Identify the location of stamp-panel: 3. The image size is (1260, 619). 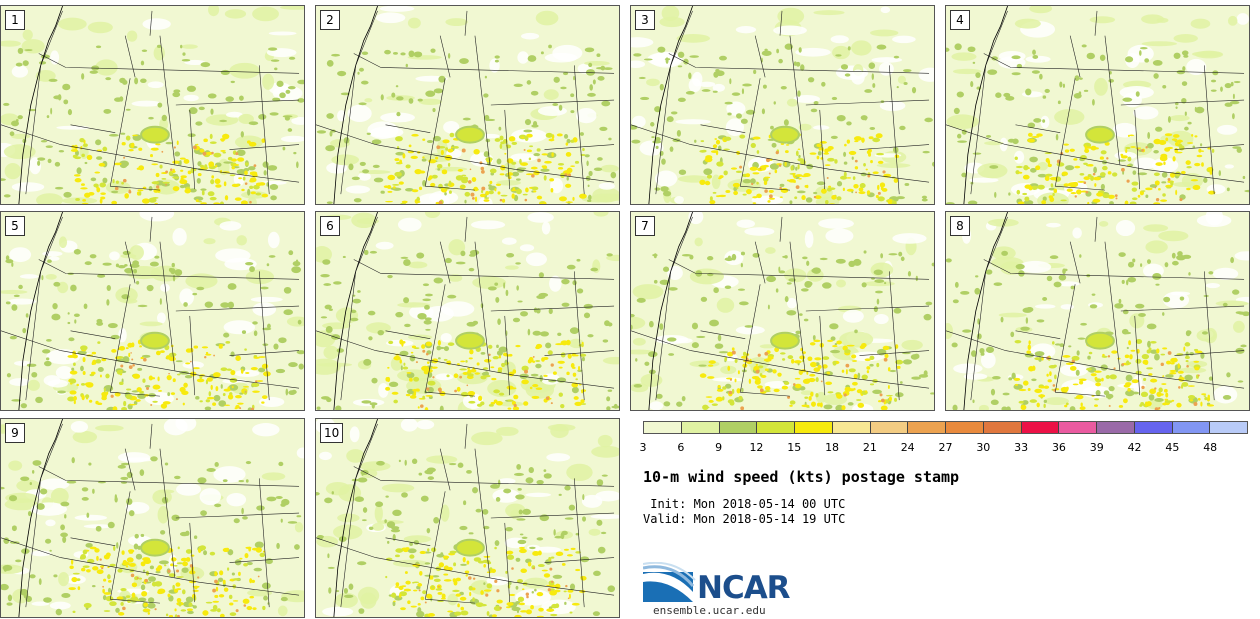
(782, 105).